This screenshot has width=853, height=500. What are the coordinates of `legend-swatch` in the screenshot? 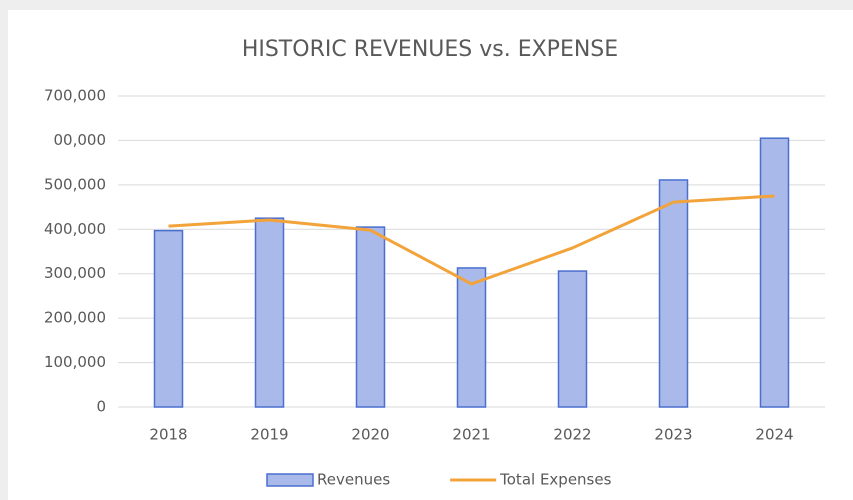 It's located at (290, 480).